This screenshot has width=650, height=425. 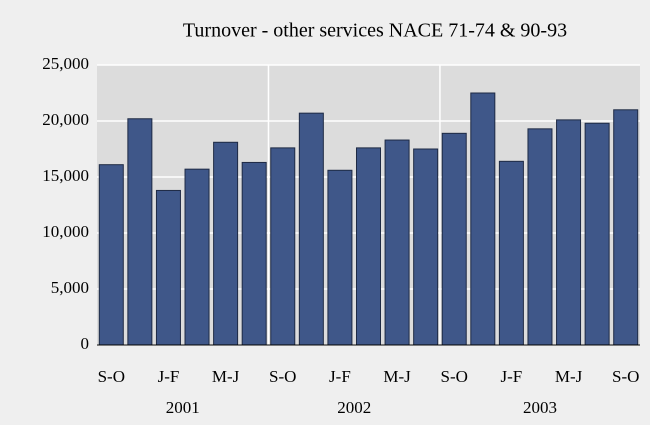 I want to click on year-label: 2001, so click(x=183, y=407).